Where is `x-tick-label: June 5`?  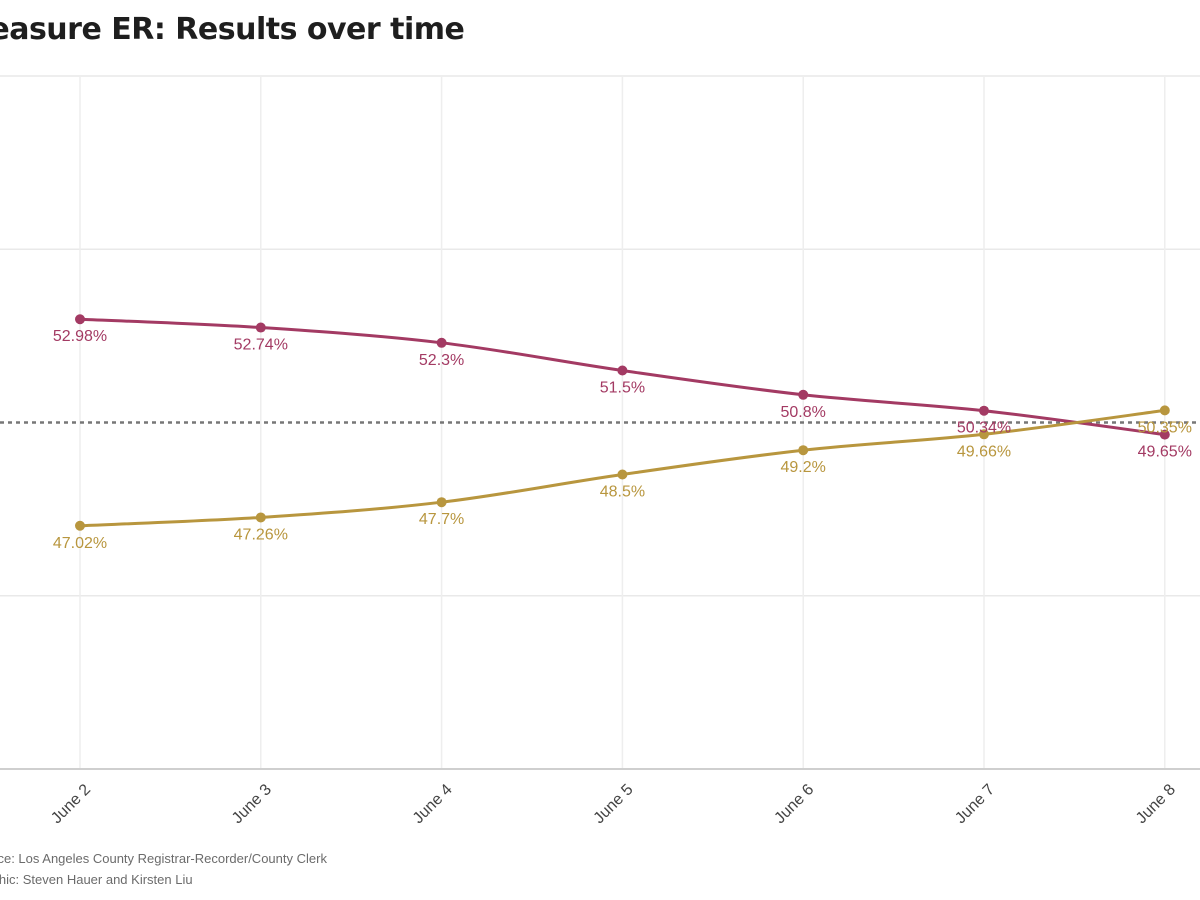 x-tick-label: June 5 is located at coordinates (614, 804).